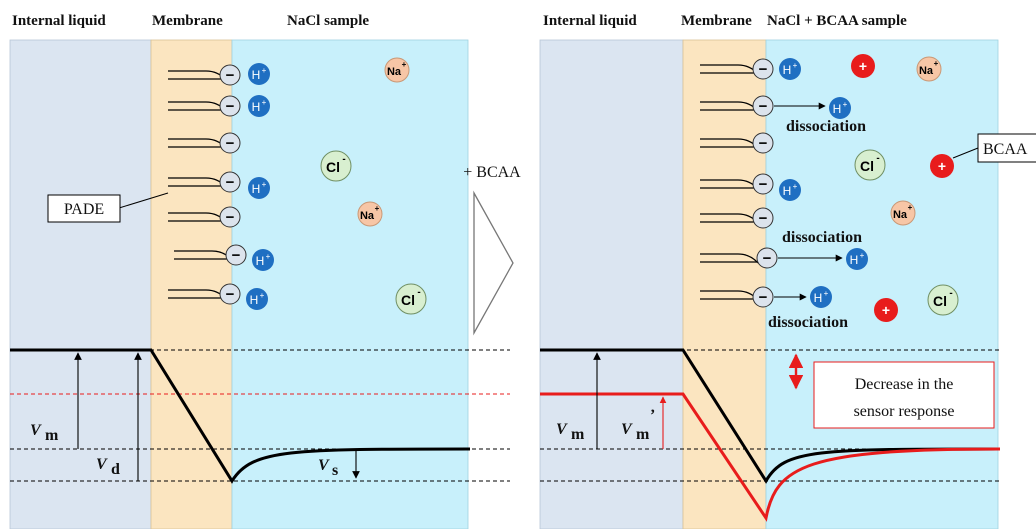 The width and height of the screenshot is (1036, 529). Describe the element at coordinates (80, 284) in the screenshot. I see `left-internal-liquid-region` at that location.